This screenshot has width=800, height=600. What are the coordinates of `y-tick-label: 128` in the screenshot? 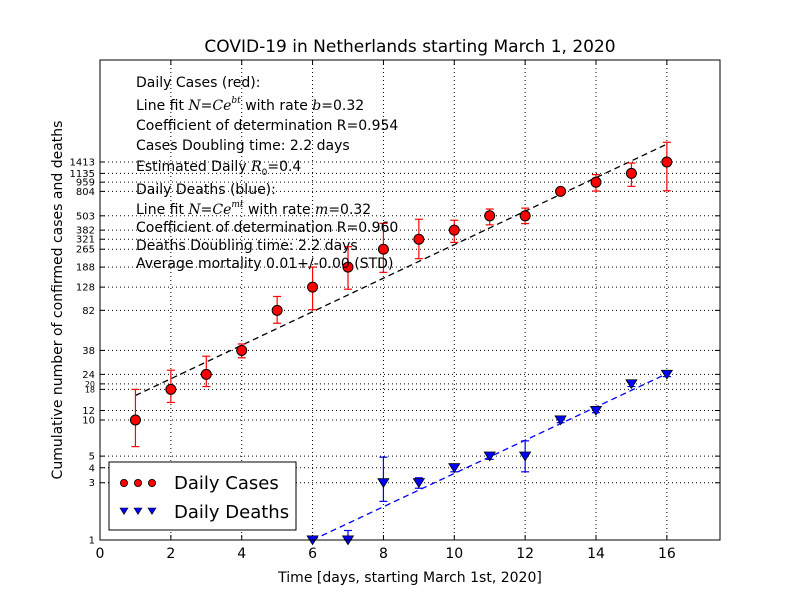 It's located at (85, 288).